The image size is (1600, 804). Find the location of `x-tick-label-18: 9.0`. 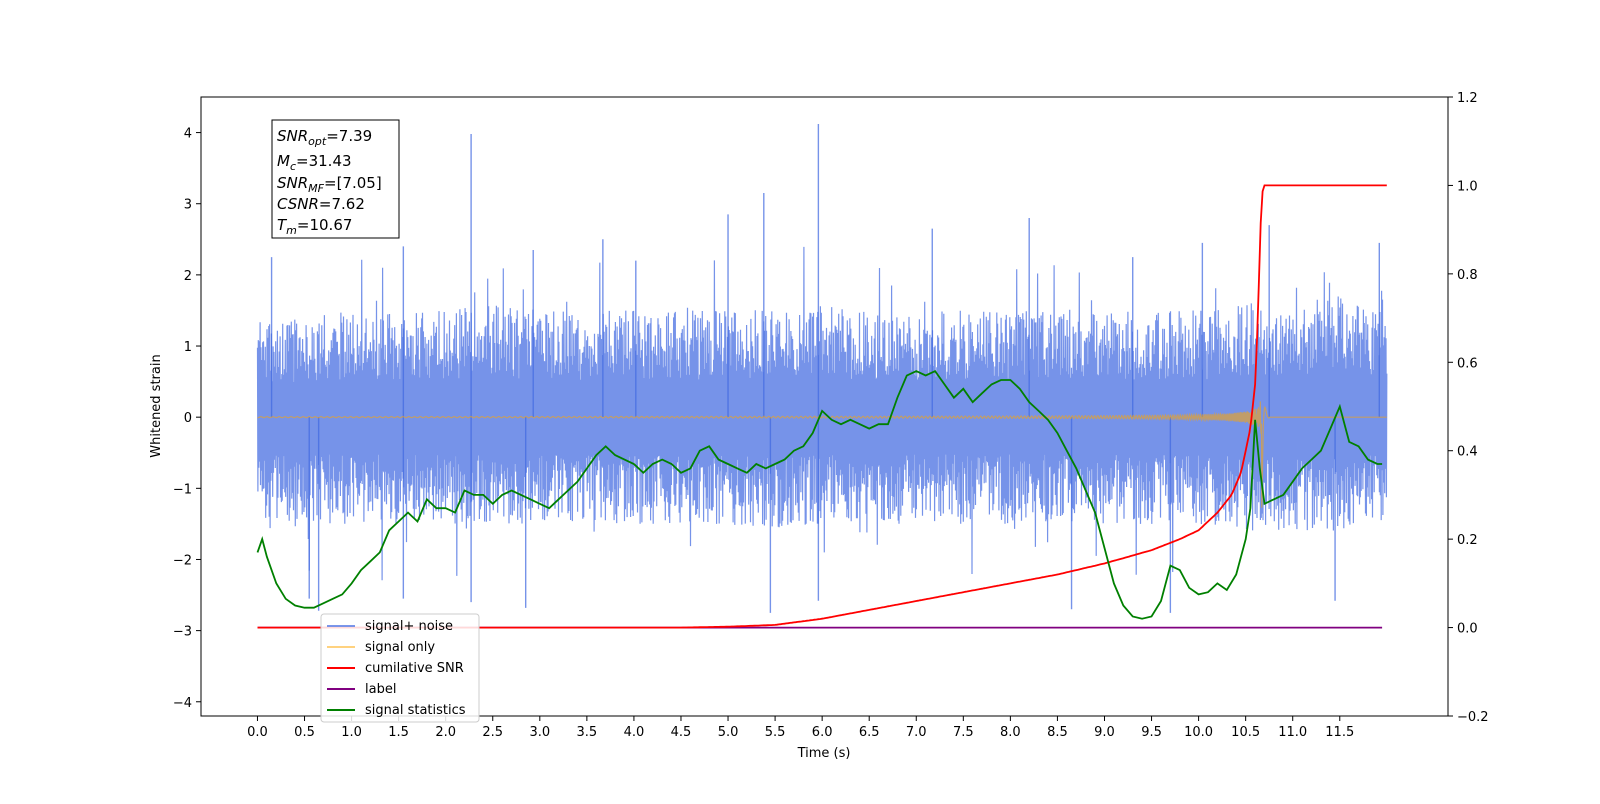

x-tick-label-18: 9.0 is located at coordinates (1104, 732).